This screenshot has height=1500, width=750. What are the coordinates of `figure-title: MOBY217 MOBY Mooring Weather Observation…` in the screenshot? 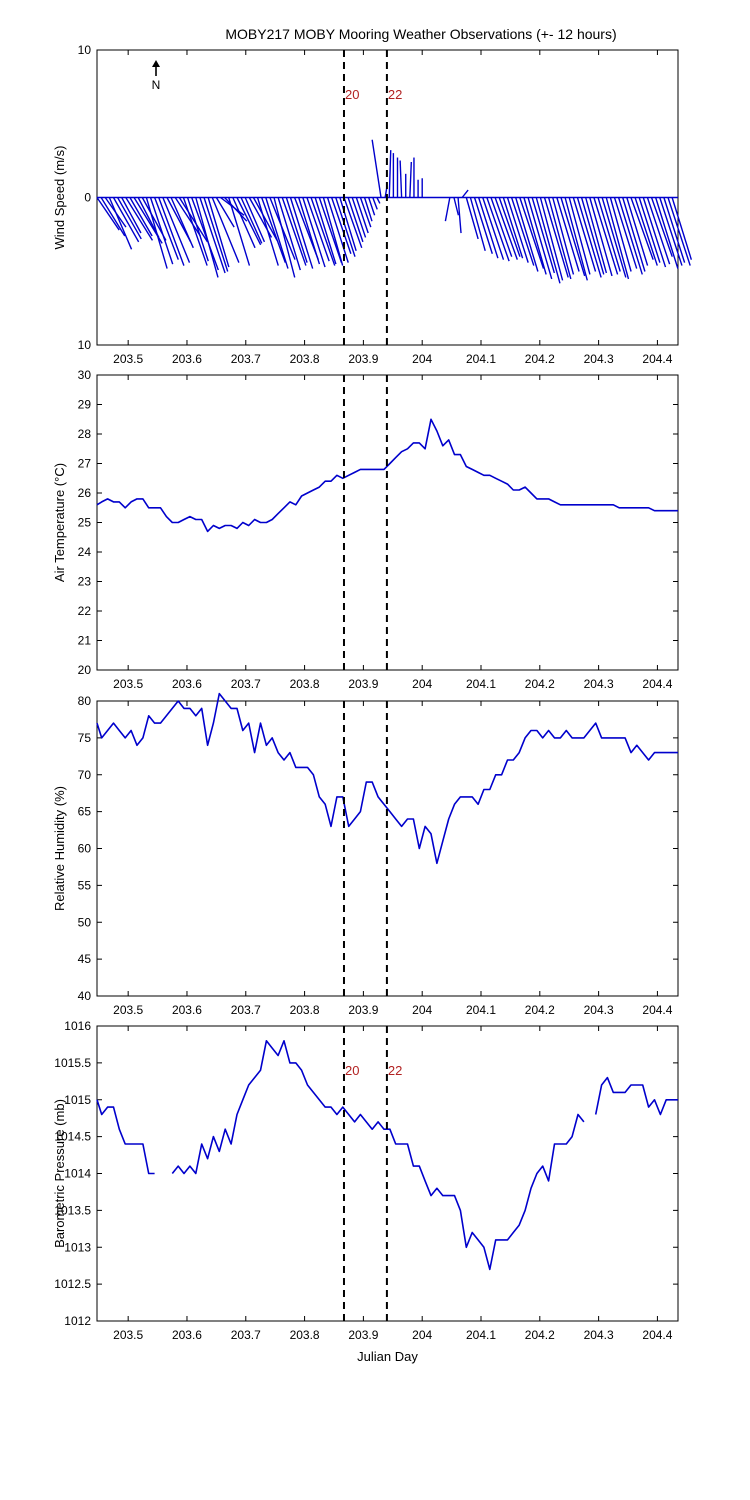 It's located at (420, 34).